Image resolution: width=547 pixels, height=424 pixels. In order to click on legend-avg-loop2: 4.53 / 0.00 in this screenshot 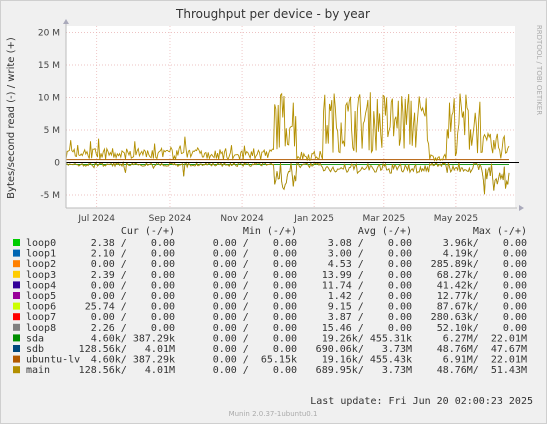, I will do `click(370, 264)`.